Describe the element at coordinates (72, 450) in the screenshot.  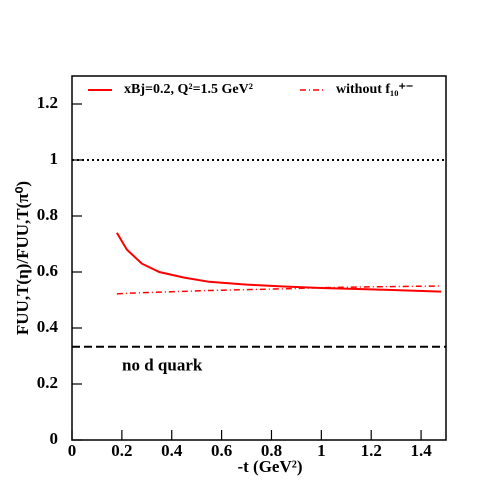
I see `x-tick-label: 0` at that location.